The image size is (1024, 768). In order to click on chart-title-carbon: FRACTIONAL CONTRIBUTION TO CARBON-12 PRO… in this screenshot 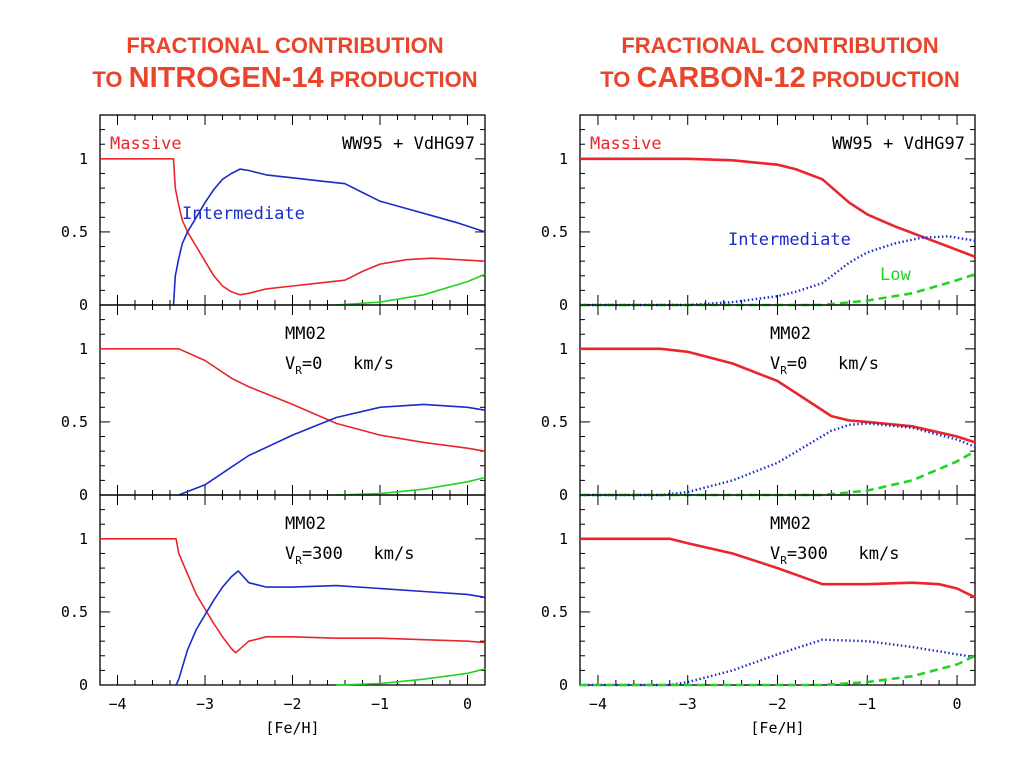, I will do `click(780, 63)`.